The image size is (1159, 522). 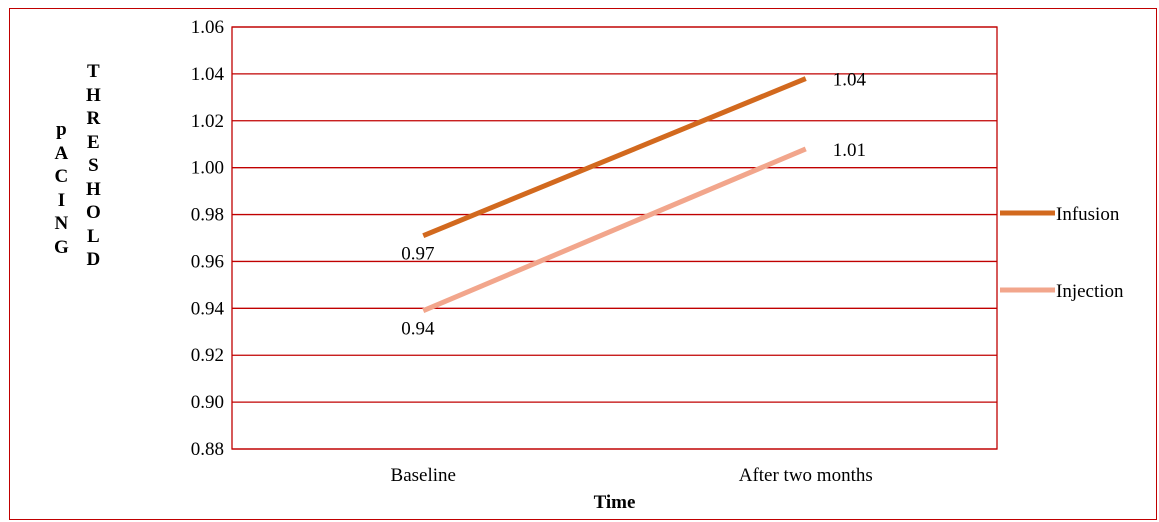 I want to click on y-tick-label-2: 0.92, so click(x=207, y=355).